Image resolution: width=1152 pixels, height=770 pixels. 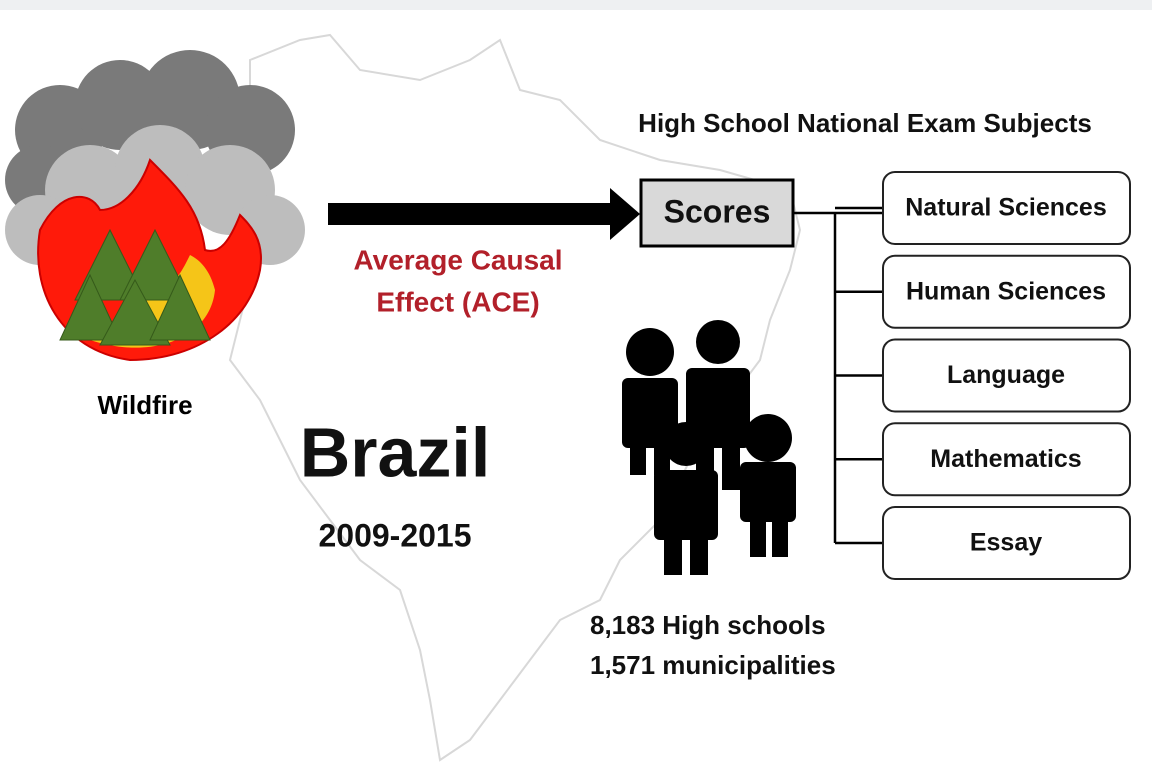 I want to click on subject-label: Essay, so click(x=1006, y=543).